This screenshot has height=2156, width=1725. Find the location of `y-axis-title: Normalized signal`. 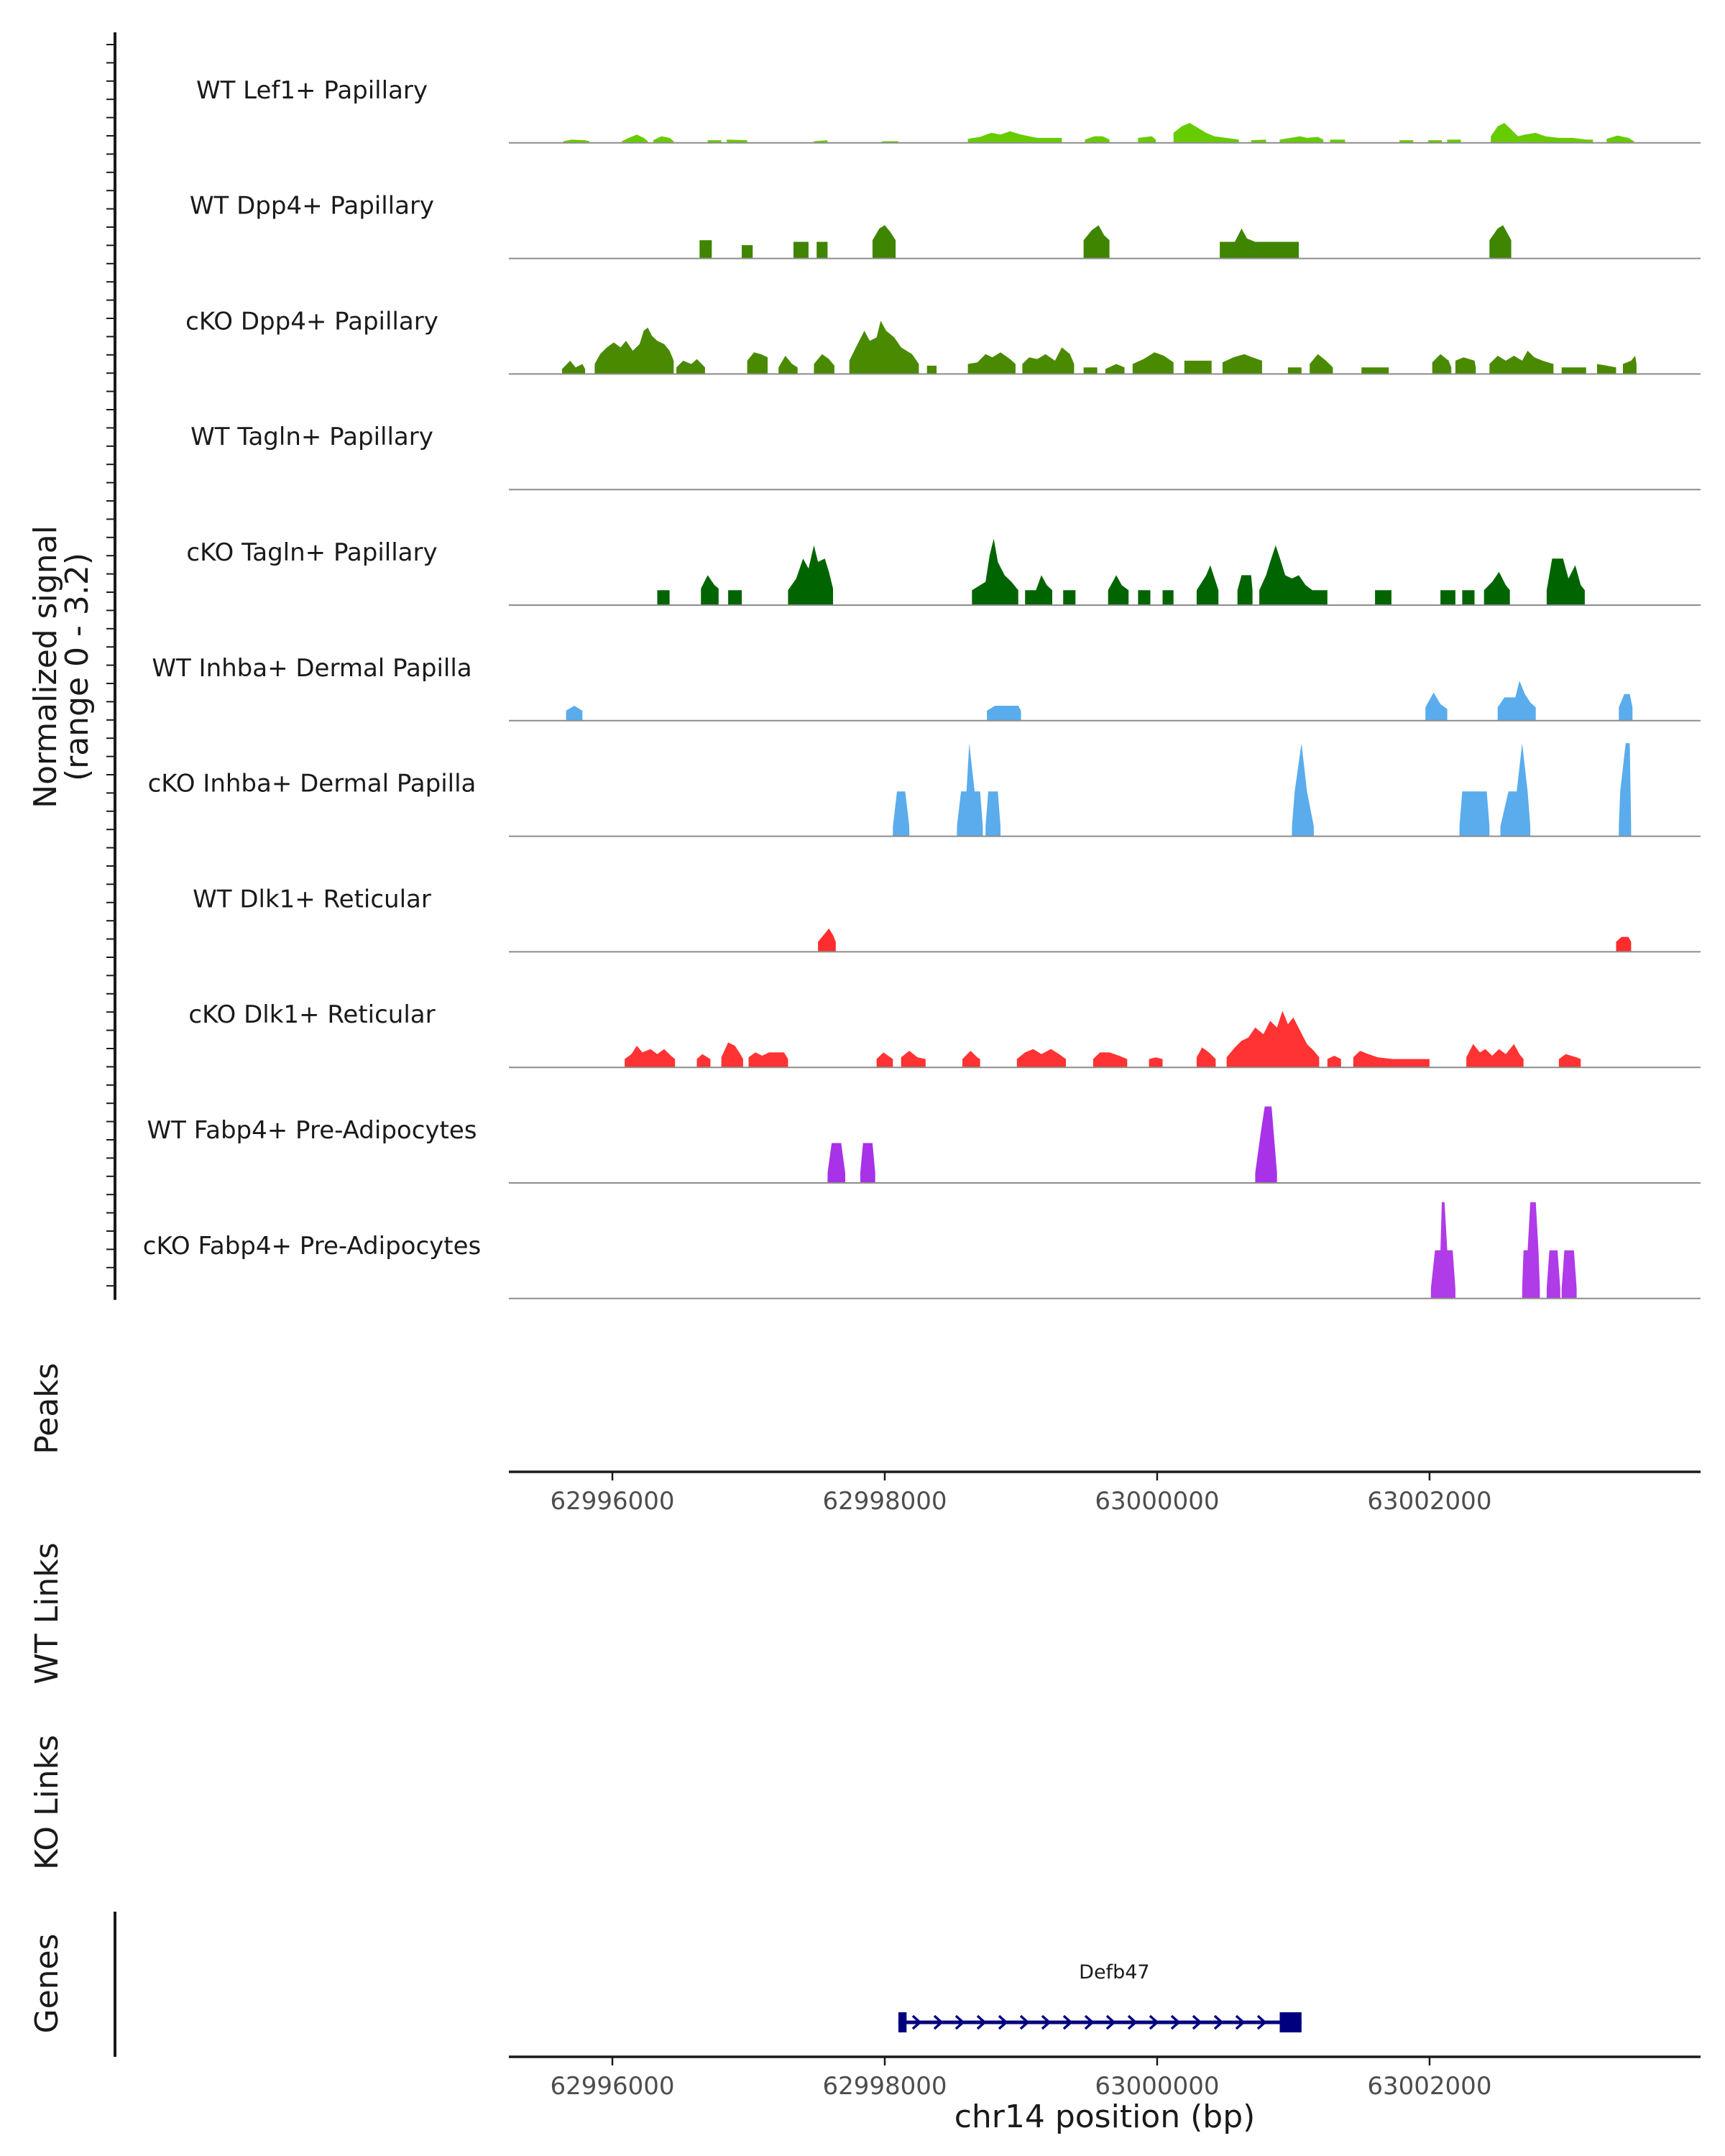

y-axis-title: Normalized signal is located at coordinates (45, 666).